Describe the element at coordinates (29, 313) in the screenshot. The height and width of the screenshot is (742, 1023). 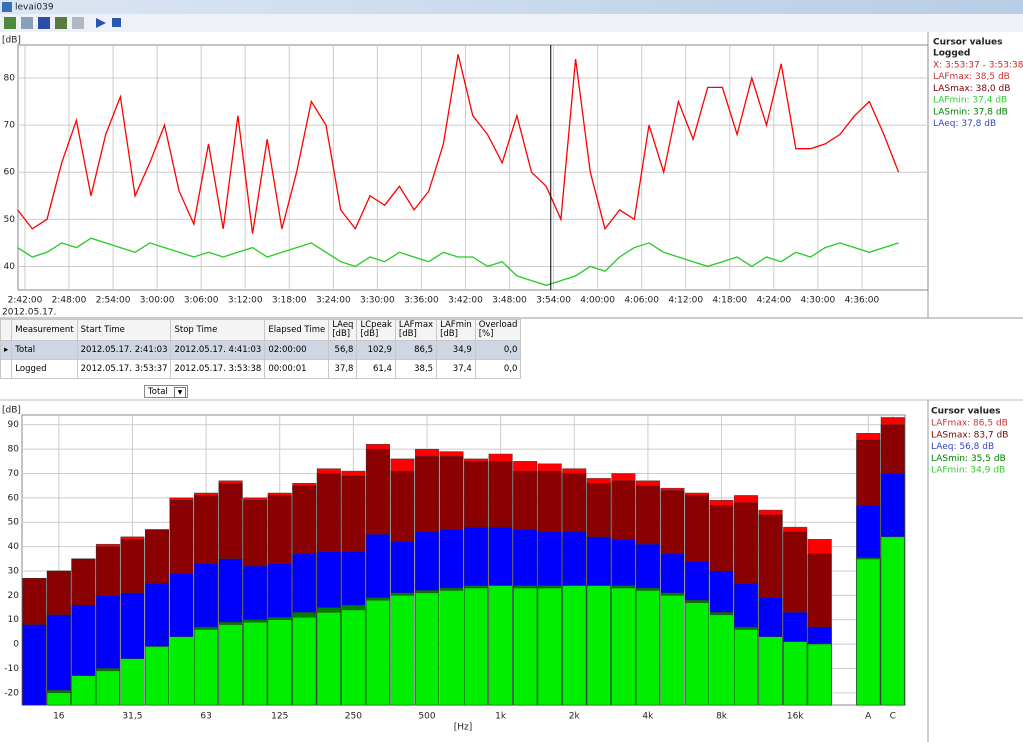
I see `date-label: 2012.05.17.` at that location.